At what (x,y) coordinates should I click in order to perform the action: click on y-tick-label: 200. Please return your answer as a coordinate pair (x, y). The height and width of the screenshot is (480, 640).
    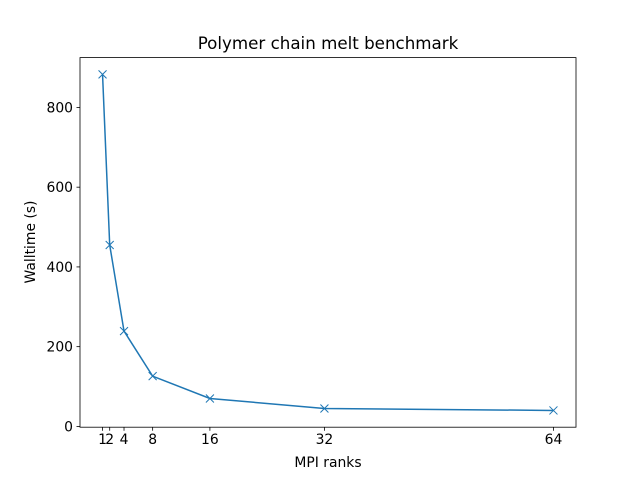
    Looking at the image, I should click on (59, 348).